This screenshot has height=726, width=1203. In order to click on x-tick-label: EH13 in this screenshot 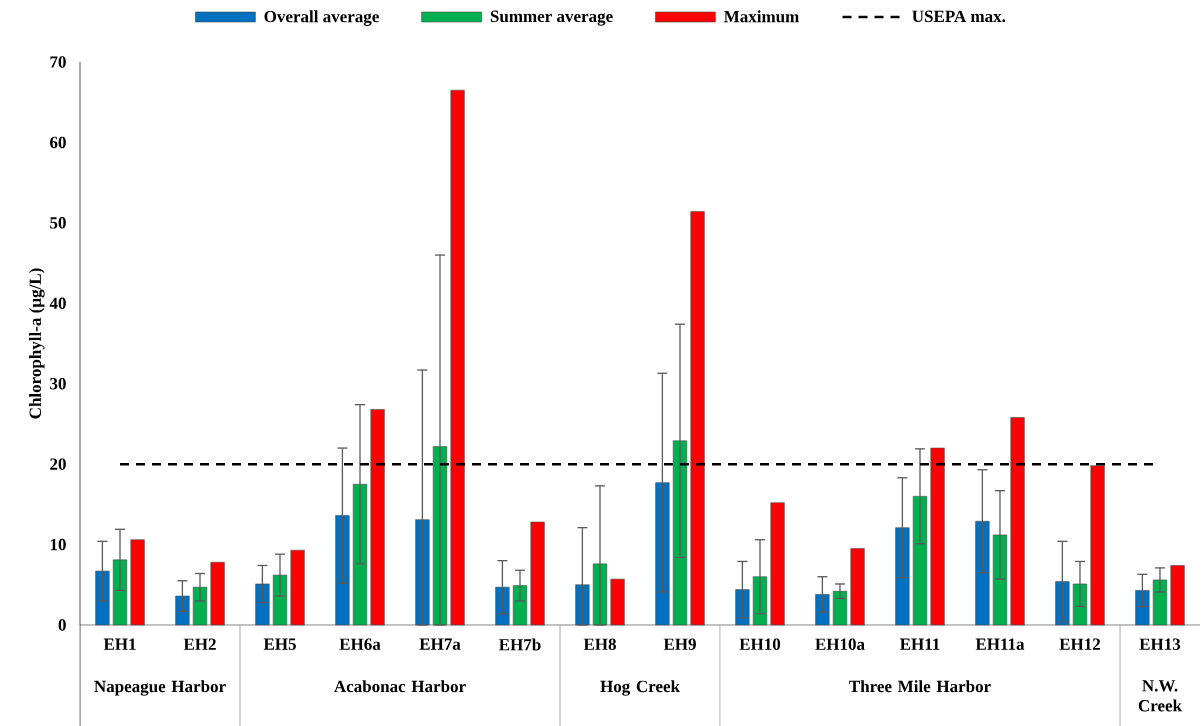, I will do `click(1160, 644)`.